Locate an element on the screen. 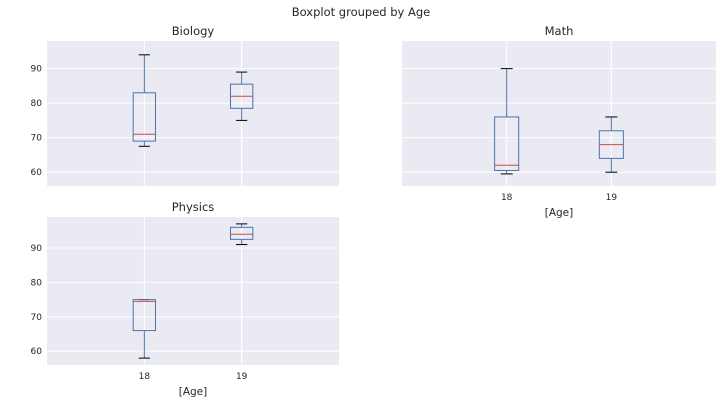 The height and width of the screenshot is (402, 723). physics-title: Physics is located at coordinates (193, 207).